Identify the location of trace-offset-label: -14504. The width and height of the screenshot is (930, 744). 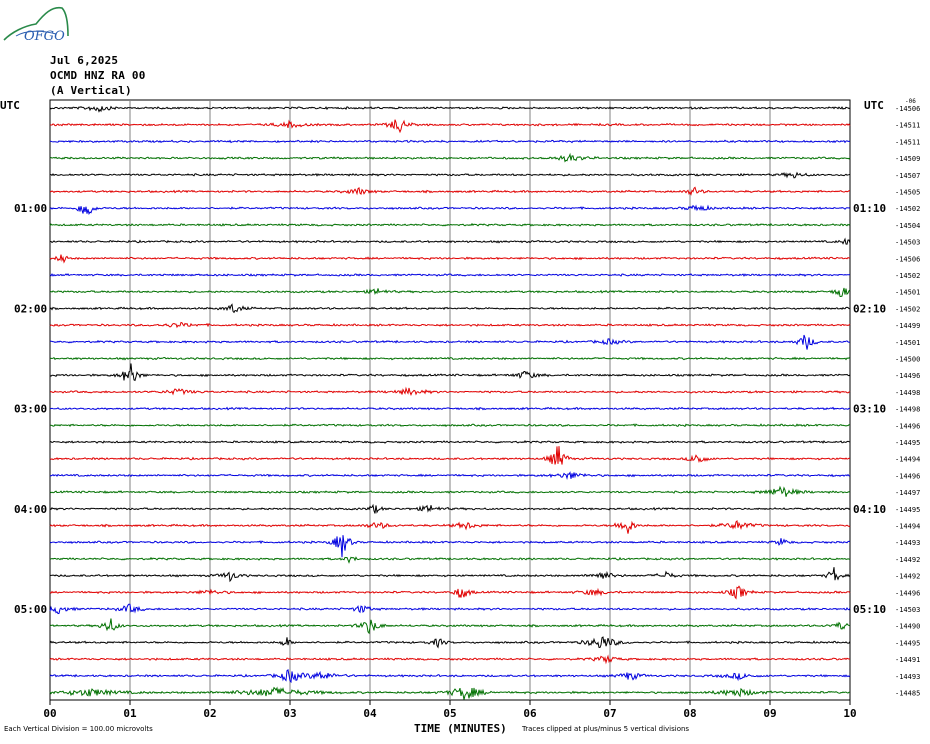
(907, 226).